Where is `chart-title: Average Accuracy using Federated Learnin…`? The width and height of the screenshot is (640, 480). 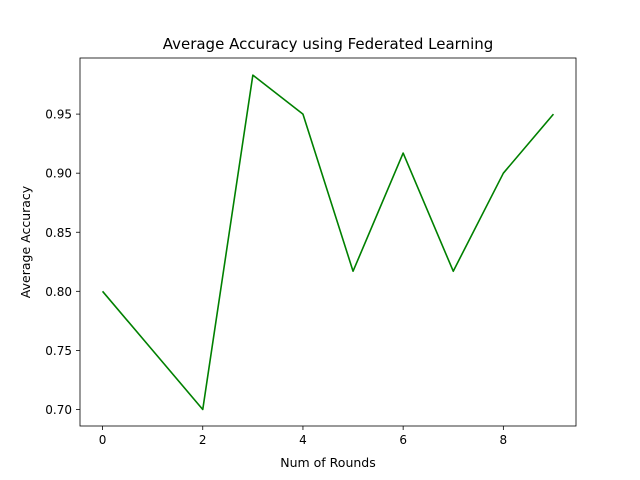
chart-title: Average Accuracy using Federated Learnin… is located at coordinates (328, 44).